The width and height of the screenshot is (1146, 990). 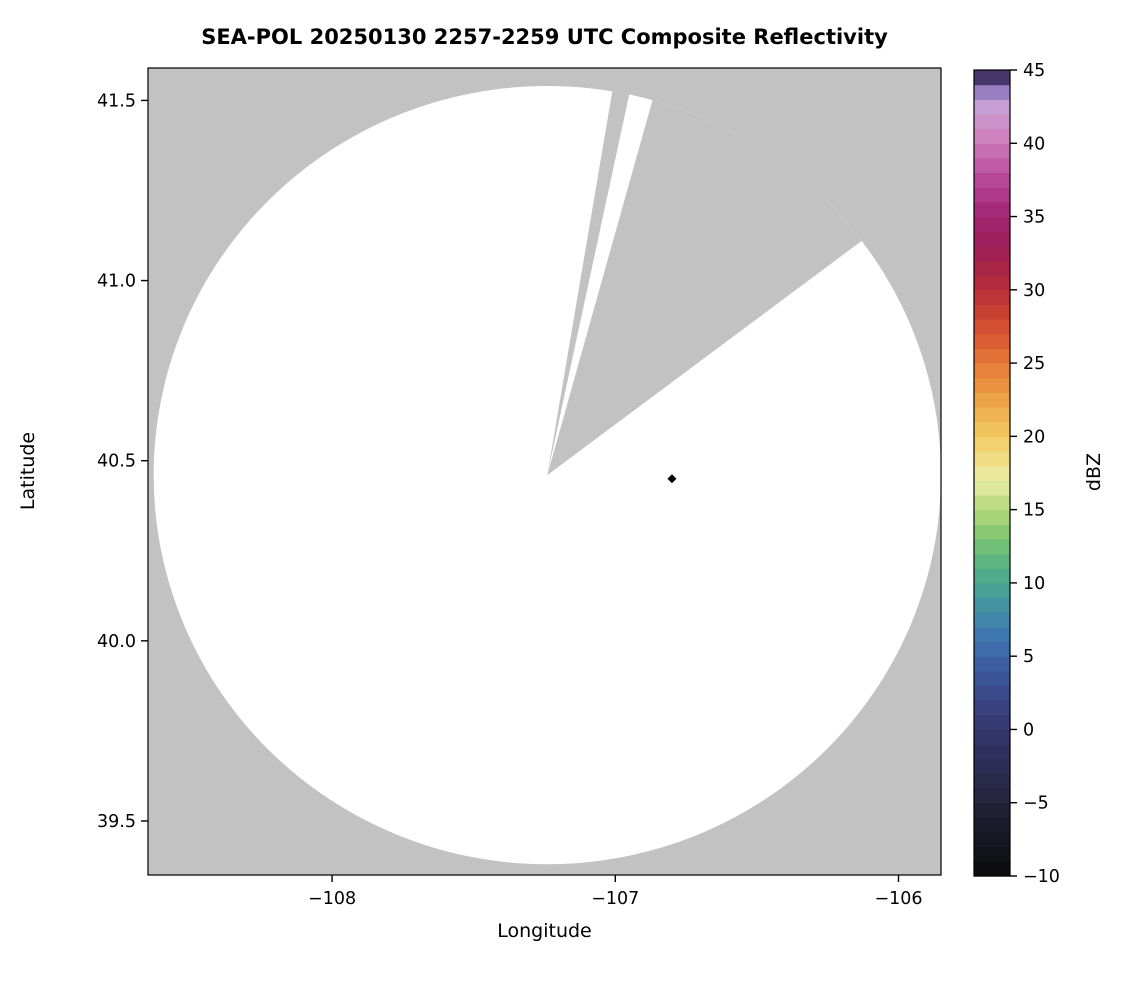 What do you see at coordinates (1028, 657) in the screenshot?
I see `colorbar-tick-label: 5` at bounding box center [1028, 657].